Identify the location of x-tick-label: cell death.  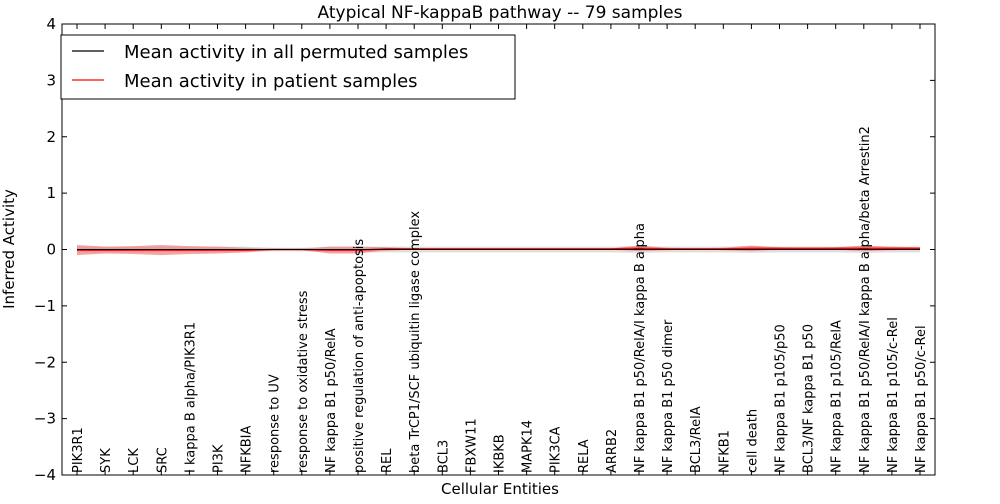
(752, 441).